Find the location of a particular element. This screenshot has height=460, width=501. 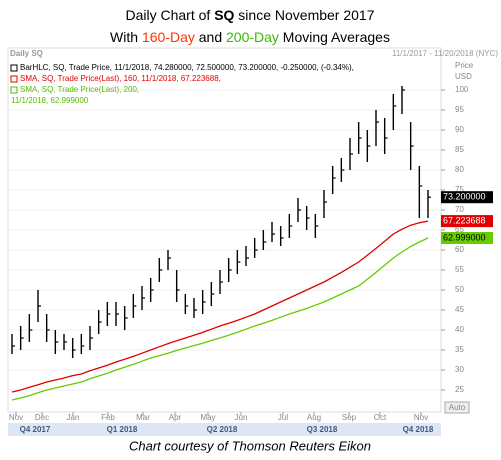

x-tick-label: Jan is located at coordinates (73, 417).